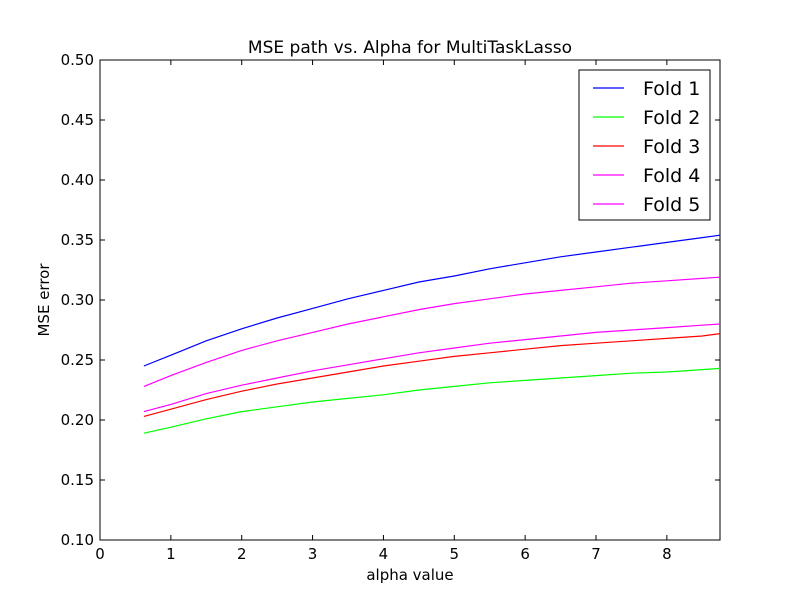 This screenshot has width=800, height=600. I want to click on y-axis-label: MSE error, so click(44, 300).